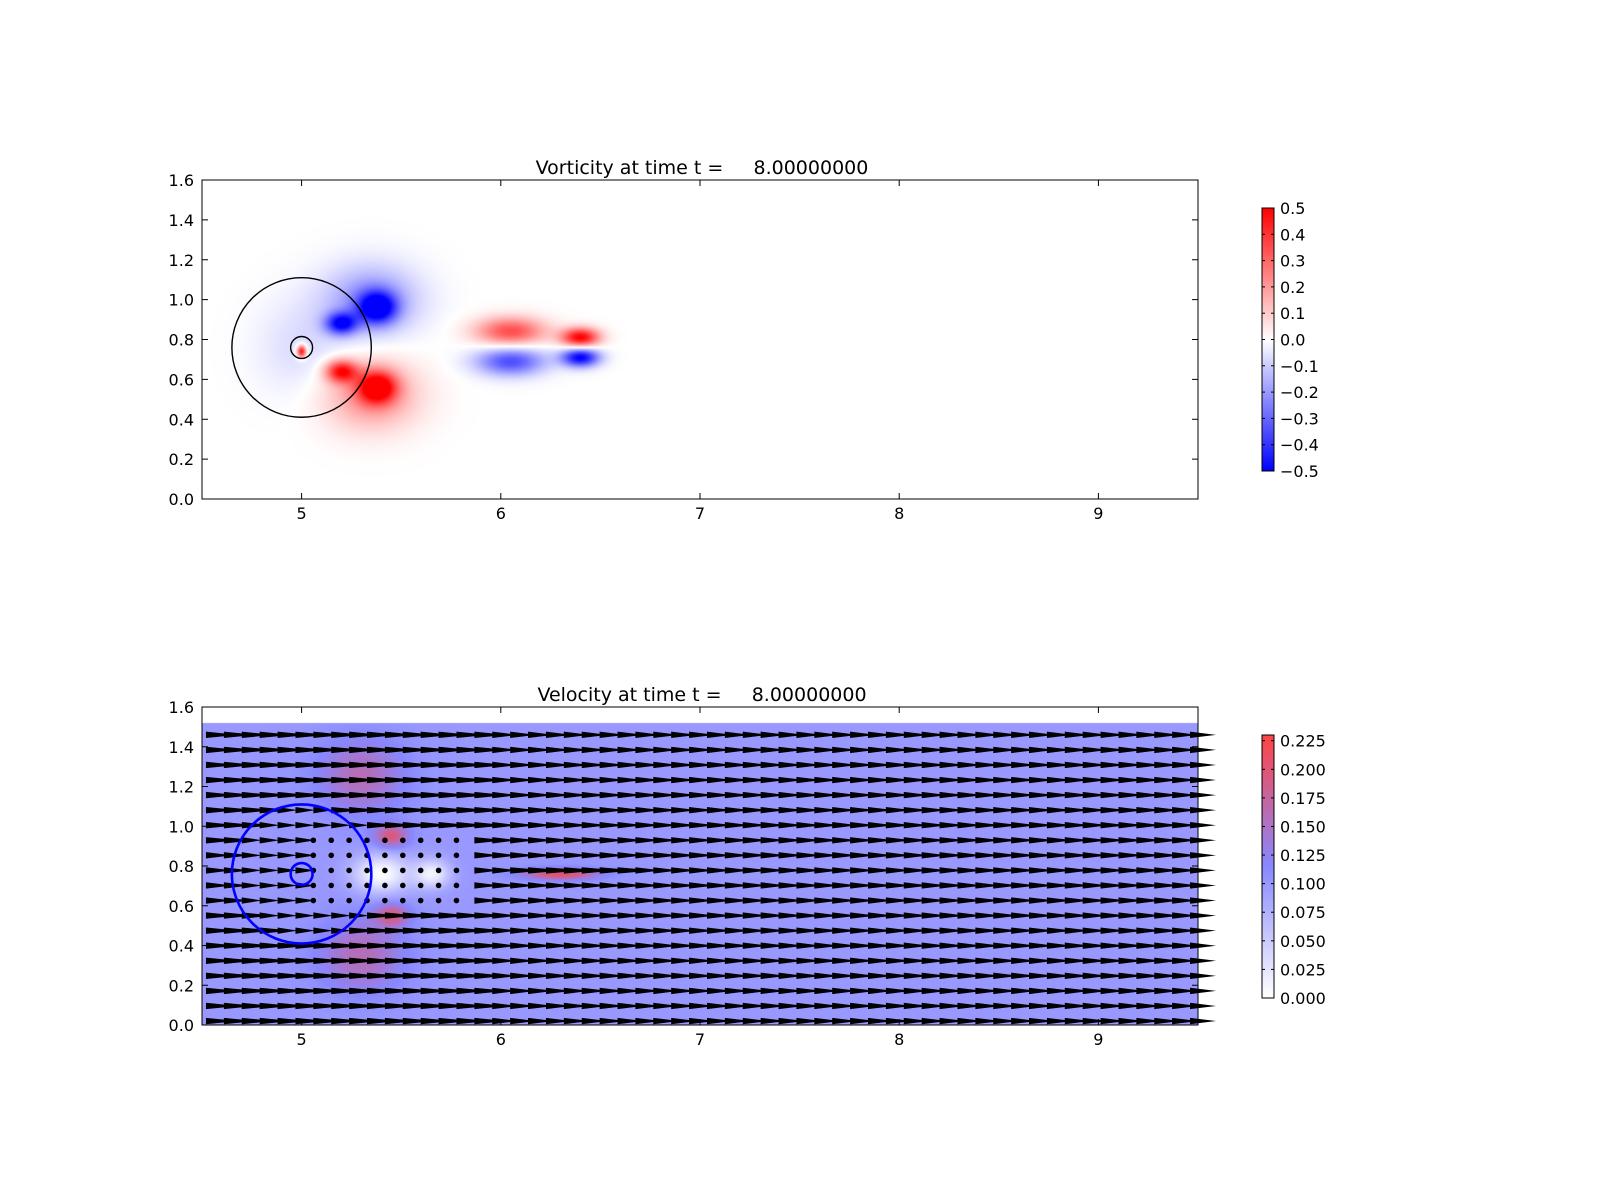 The height and width of the screenshot is (1200, 1600). What do you see at coordinates (301, 874) in the screenshot?
I see `outer-circle` at bounding box center [301, 874].